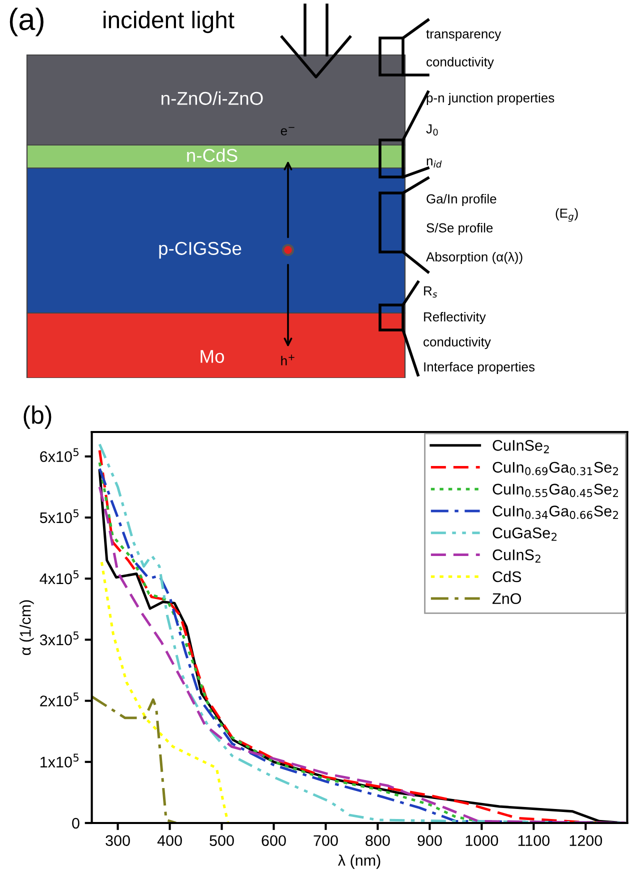 The height and width of the screenshot is (893, 642). Describe the element at coordinates (524, 534) in the screenshot. I see `legend-label: CuGaSe$_{2}$` at that location.